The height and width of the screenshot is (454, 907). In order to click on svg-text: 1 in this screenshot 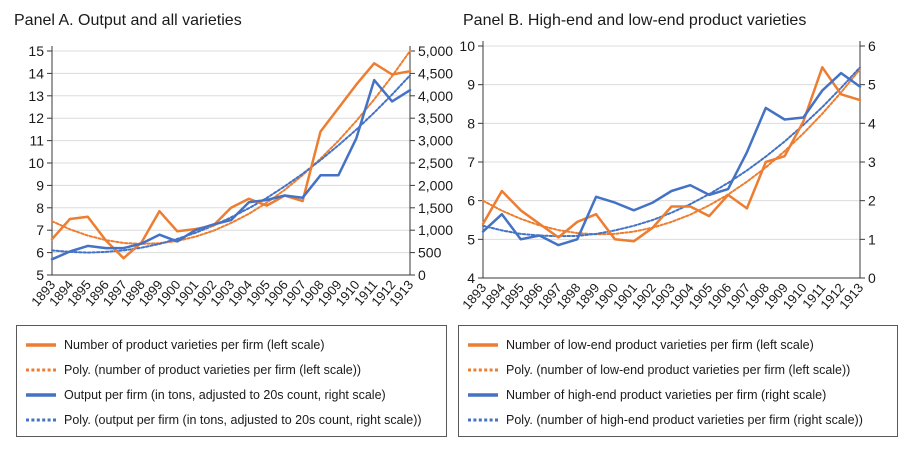, I will do `click(872, 239)`.